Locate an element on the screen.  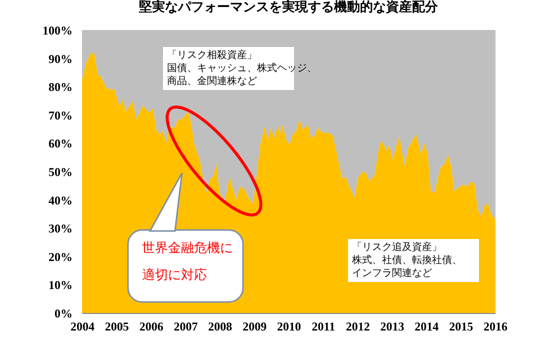
x-tick-label: 2006 is located at coordinates (151, 327).